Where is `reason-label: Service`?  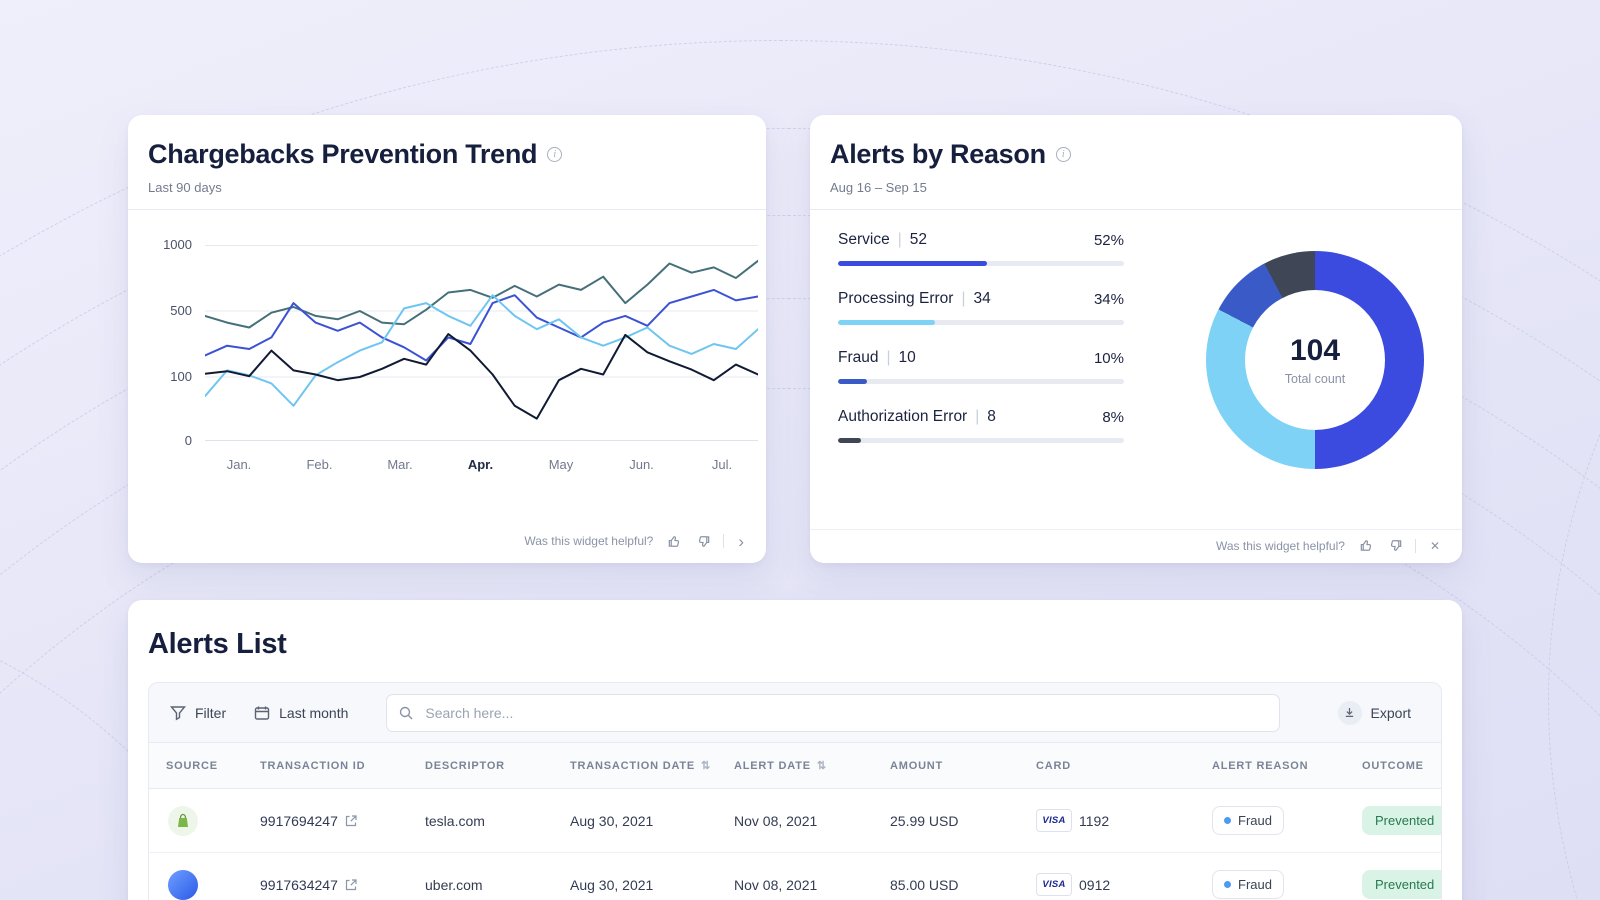
reason-label: Service is located at coordinates (864, 239).